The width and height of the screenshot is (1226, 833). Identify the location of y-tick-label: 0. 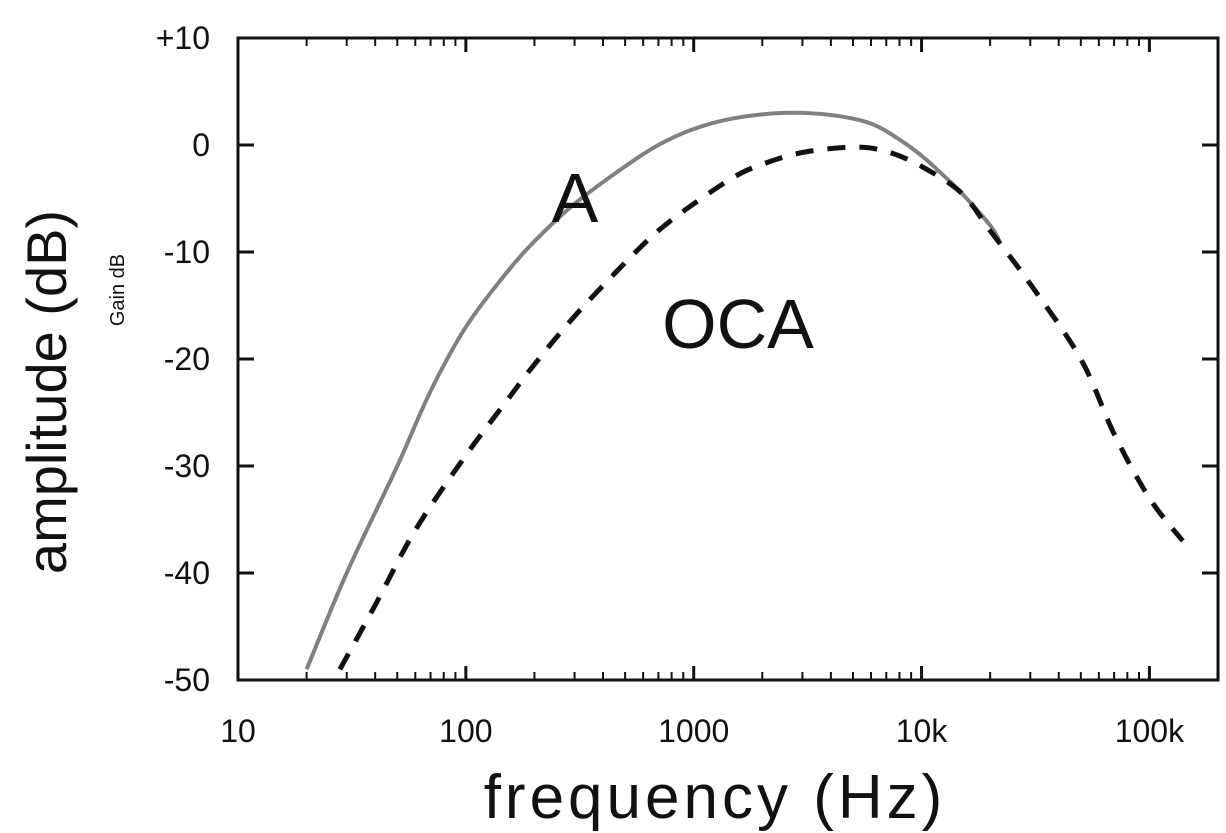
(201, 145).